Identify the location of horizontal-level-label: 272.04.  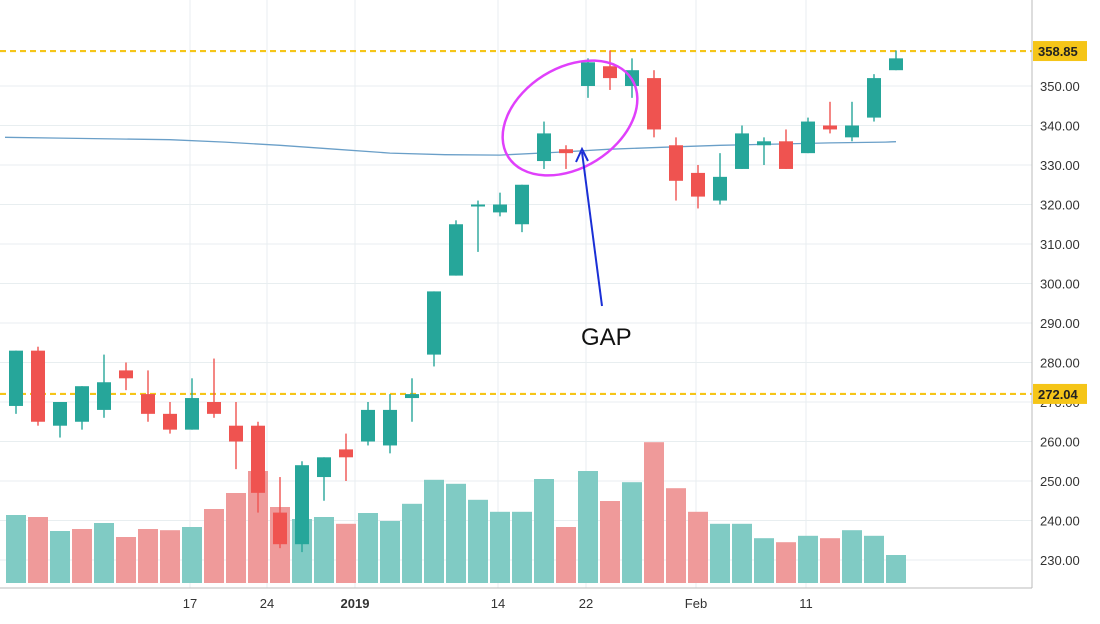
(1058, 394).